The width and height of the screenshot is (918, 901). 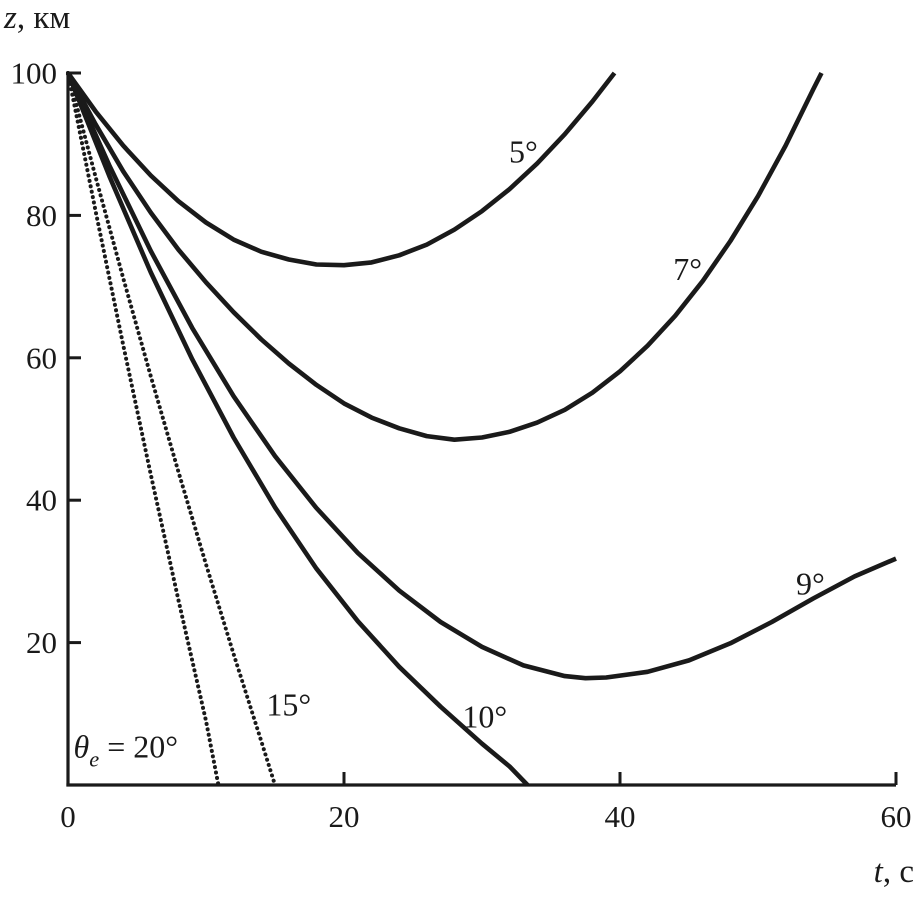 What do you see at coordinates (68, 816) in the screenshot?
I see `x-tick-label: 0` at bounding box center [68, 816].